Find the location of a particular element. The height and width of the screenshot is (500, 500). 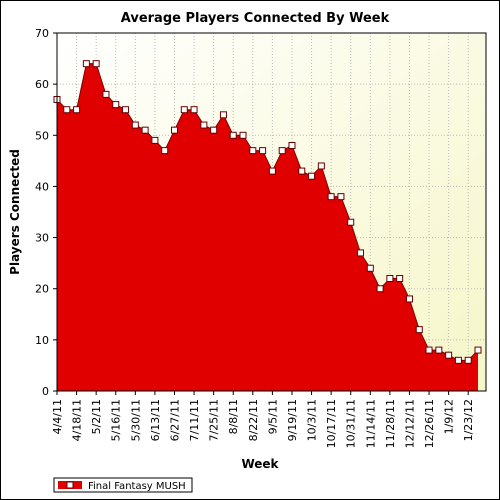

x-tick-label: 12/12/11 is located at coordinates (409, 423).